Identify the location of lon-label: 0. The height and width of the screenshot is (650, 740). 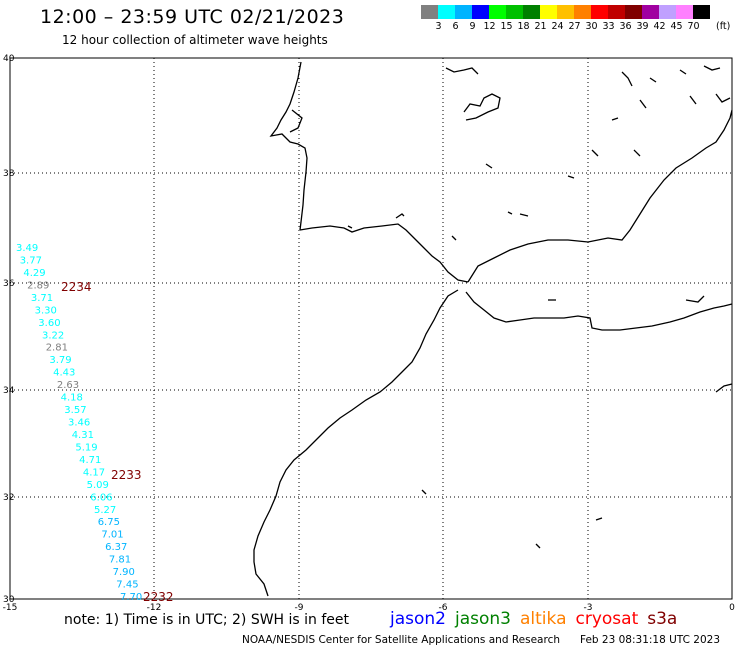
(732, 608).